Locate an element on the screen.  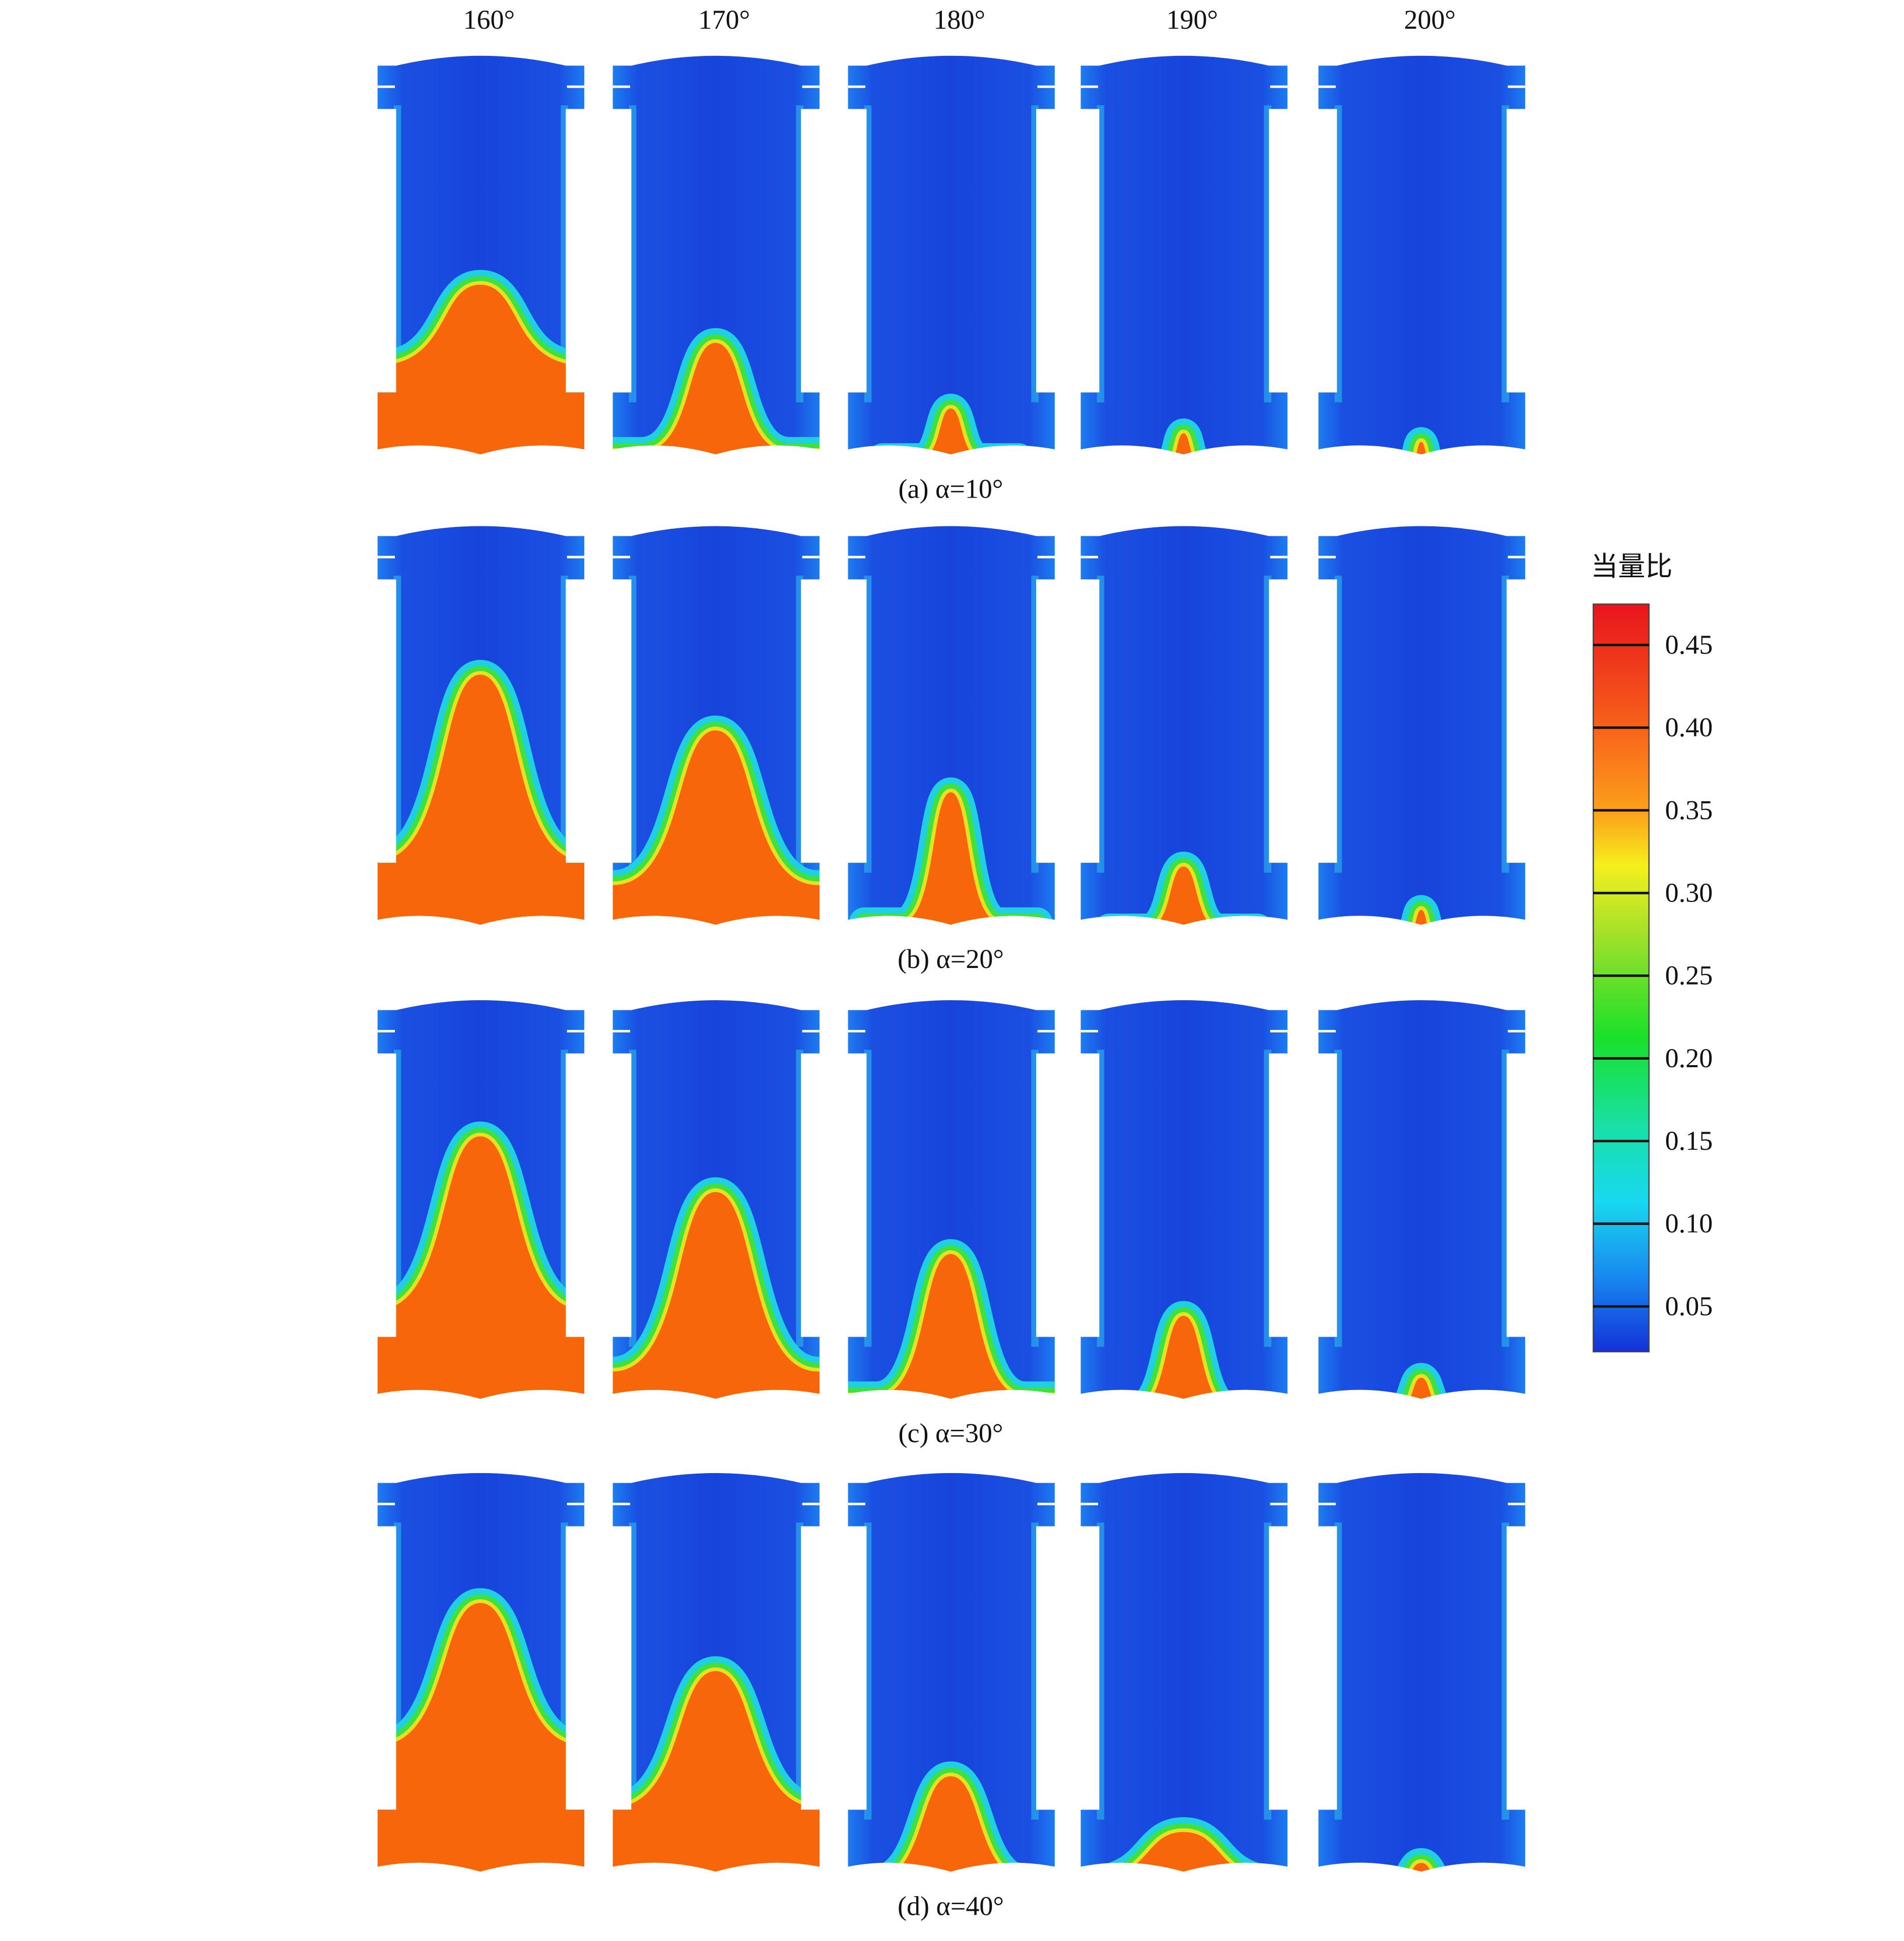
colorbar-tick-label: 0.40 is located at coordinates (1689, 727).